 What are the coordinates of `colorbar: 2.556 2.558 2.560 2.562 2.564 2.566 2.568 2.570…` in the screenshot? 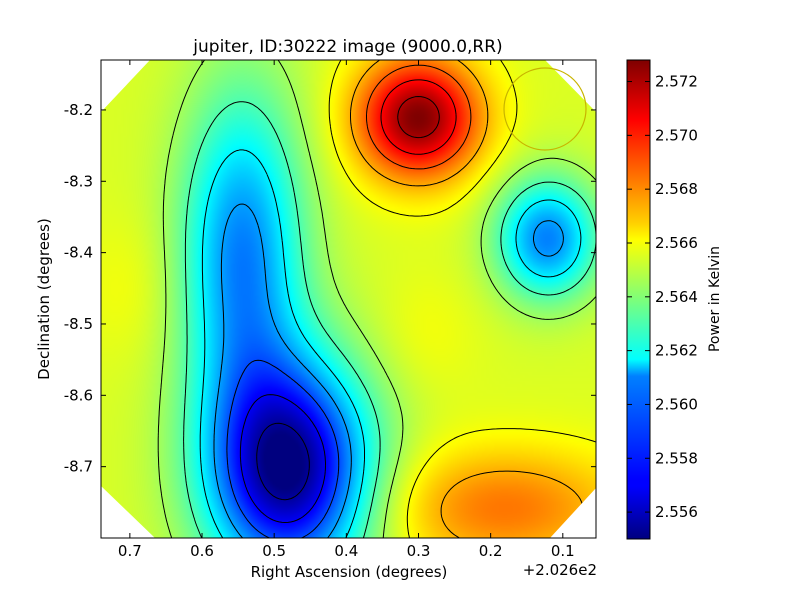 It's located at (674, 299).